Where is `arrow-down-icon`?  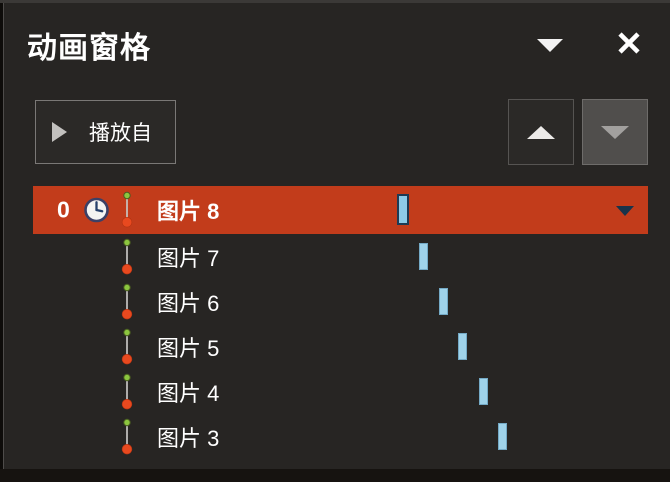
arrow-down-icon is located at coordinates (615, 132).